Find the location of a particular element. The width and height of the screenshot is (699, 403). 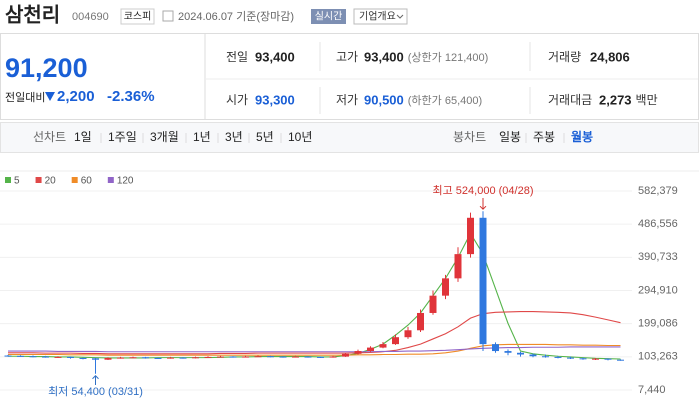

tab: 1주일 is located at coordinates (122, 137).